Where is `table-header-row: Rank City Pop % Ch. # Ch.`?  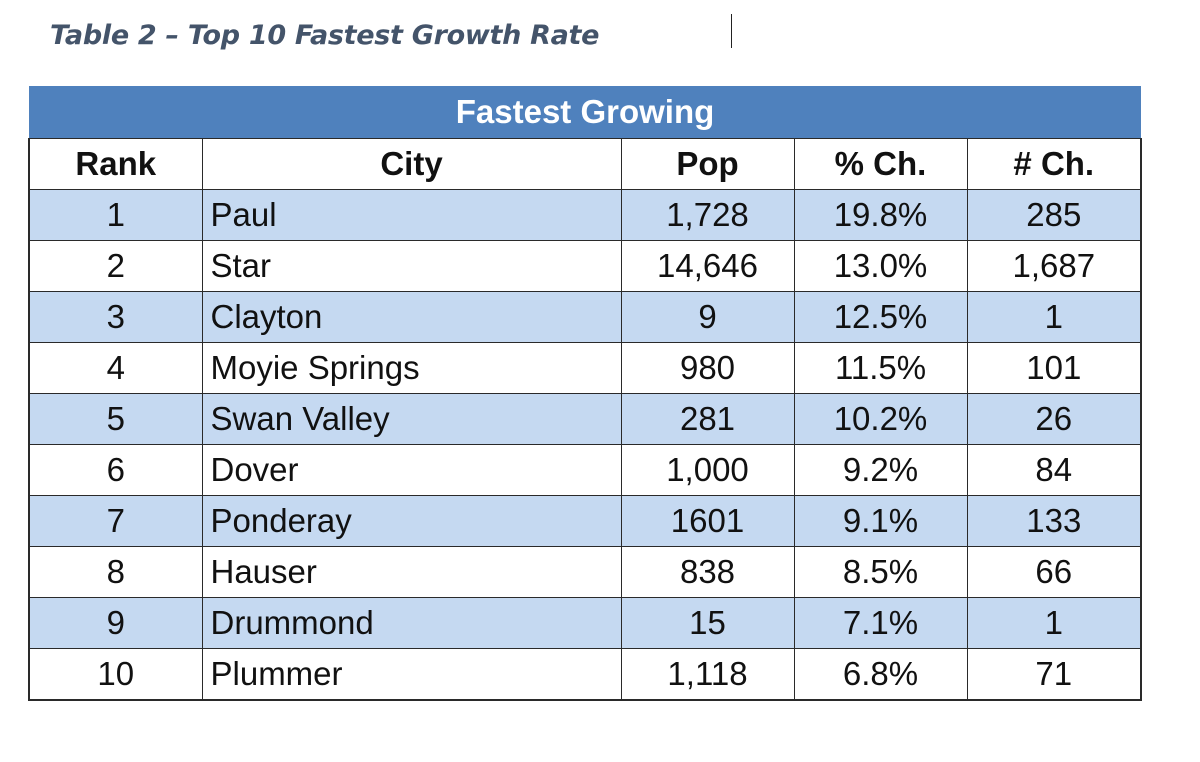
table-header-row: Rank City Pop % Ch. # Ch. is located at coordinates (585, 164).